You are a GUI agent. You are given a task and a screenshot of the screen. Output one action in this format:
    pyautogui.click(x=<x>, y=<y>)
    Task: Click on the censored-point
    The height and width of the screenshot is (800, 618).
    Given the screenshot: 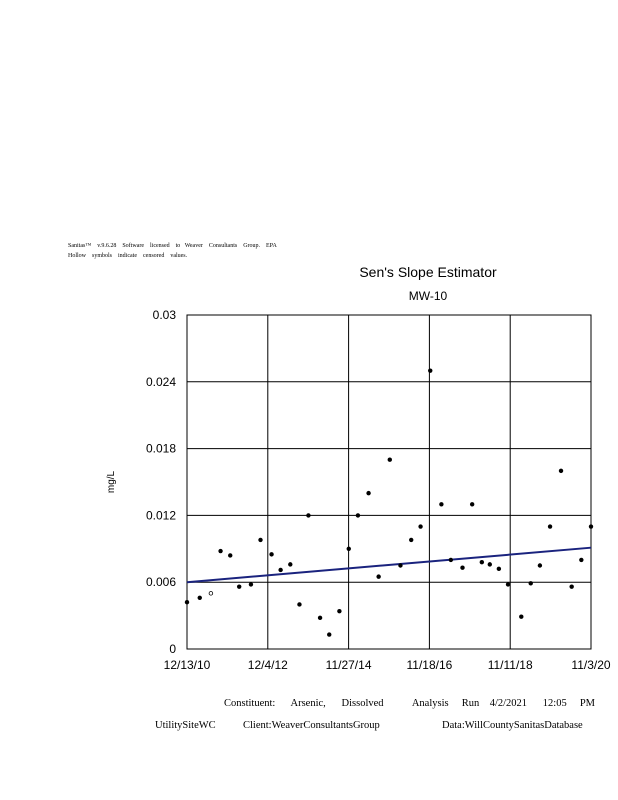 What is the action you would take?
    pyautogui.click(x=211, y=593)
    